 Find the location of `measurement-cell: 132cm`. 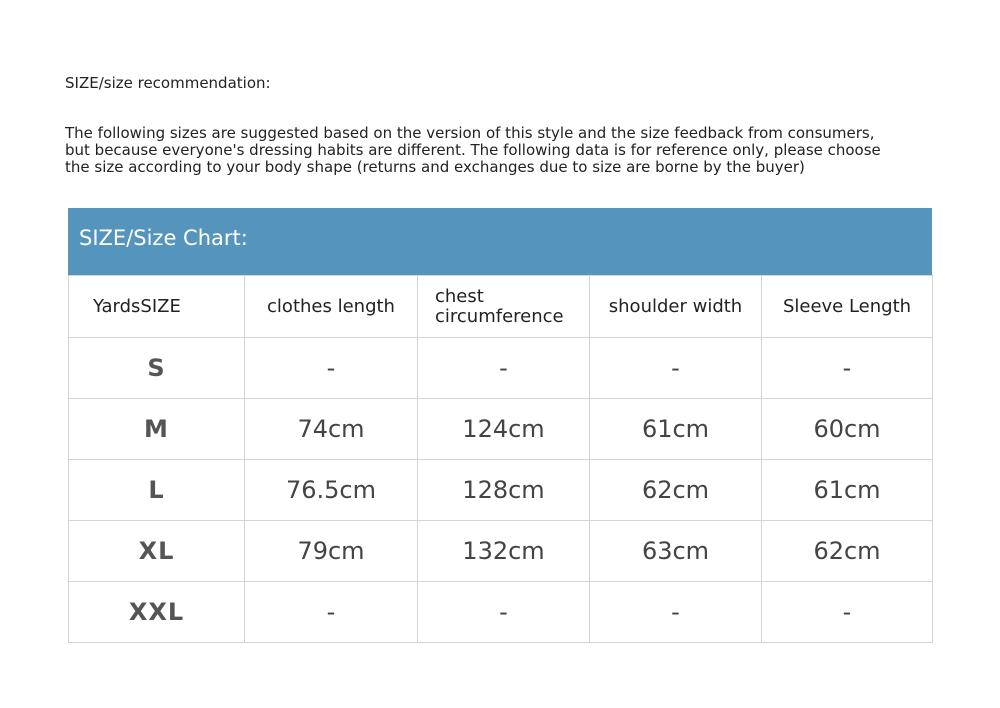

measurement-cell: 132cm is located at coordinates (503, 551).